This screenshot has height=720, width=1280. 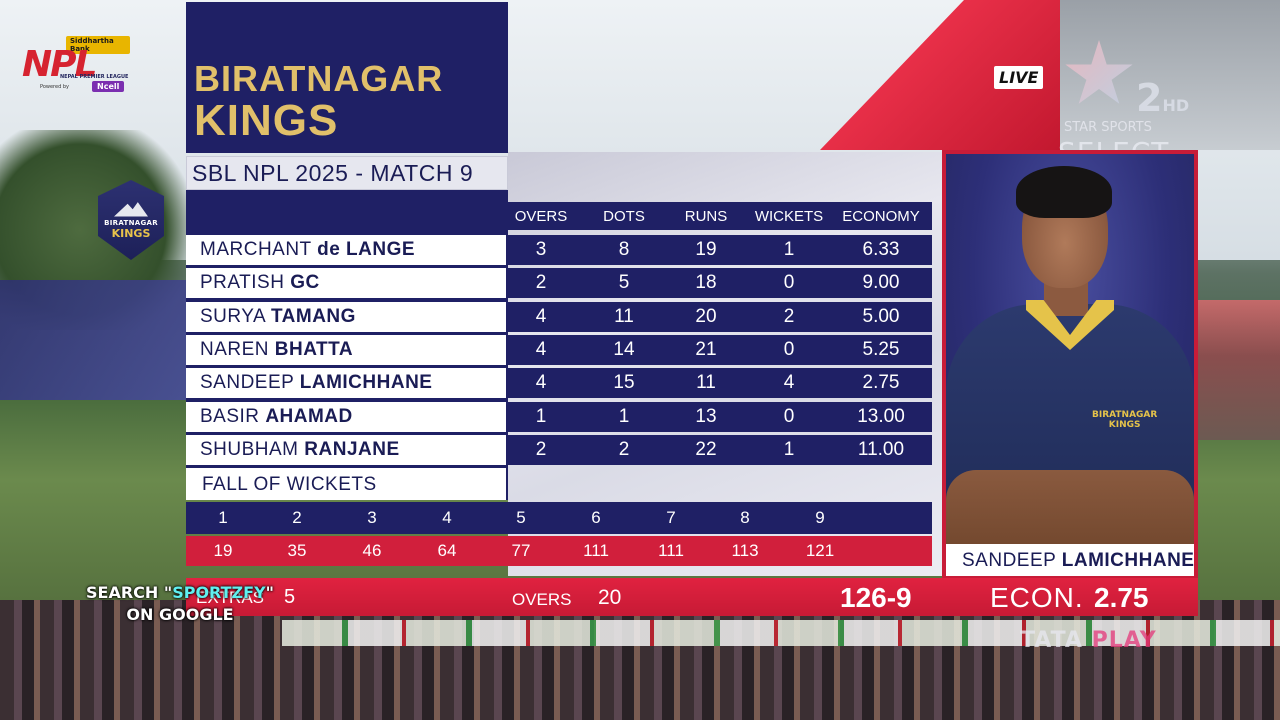 I want to click on team-name-line1: BIRATNAGAR, so click(x=319, y=78).